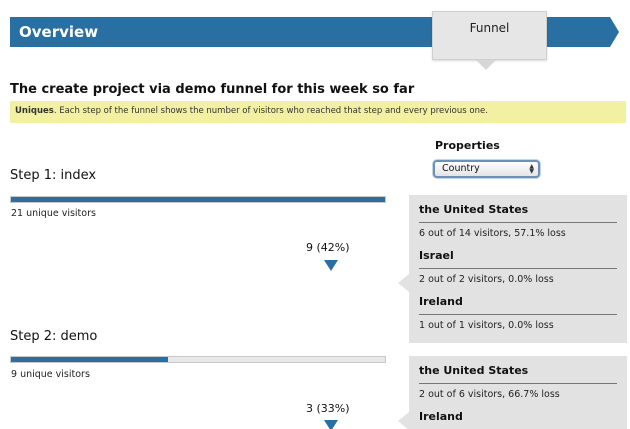 This screenshot has width=630, height=429. What do you see at coordinates (53, 213) in the screenshot?
I see `step-1-visitor-count: 21 unique visitors` at bounding box center [53, 213].